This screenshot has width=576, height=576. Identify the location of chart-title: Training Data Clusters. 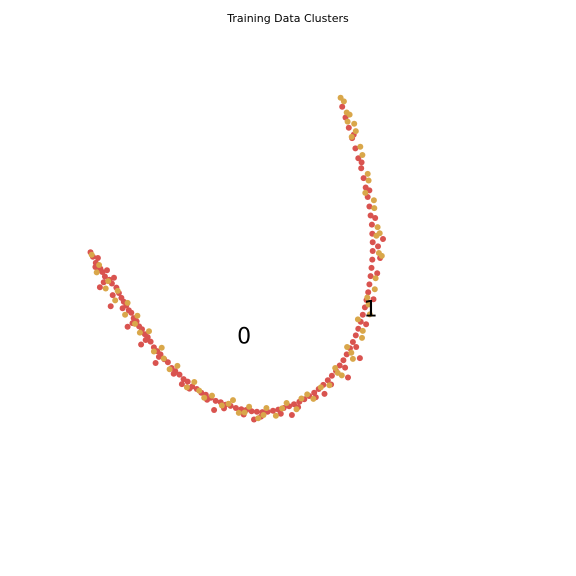
(287, 18).